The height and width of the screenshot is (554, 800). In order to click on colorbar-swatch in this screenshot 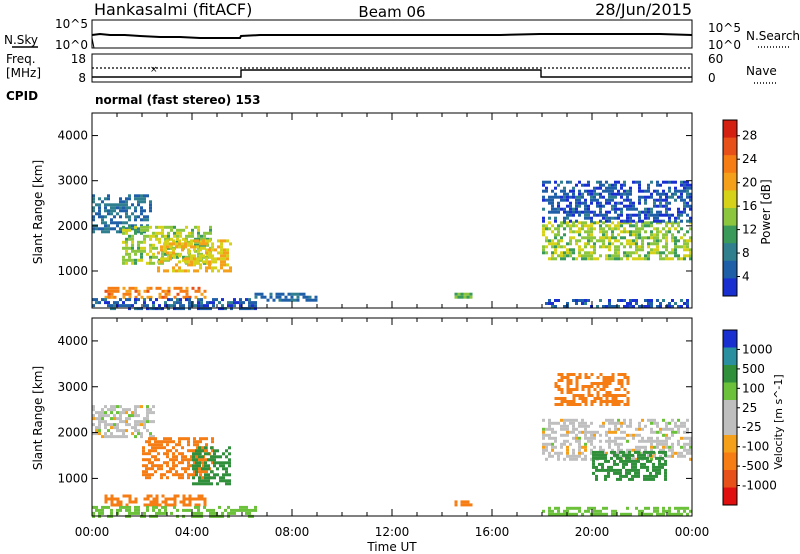, I will do `click(730, 339)`.